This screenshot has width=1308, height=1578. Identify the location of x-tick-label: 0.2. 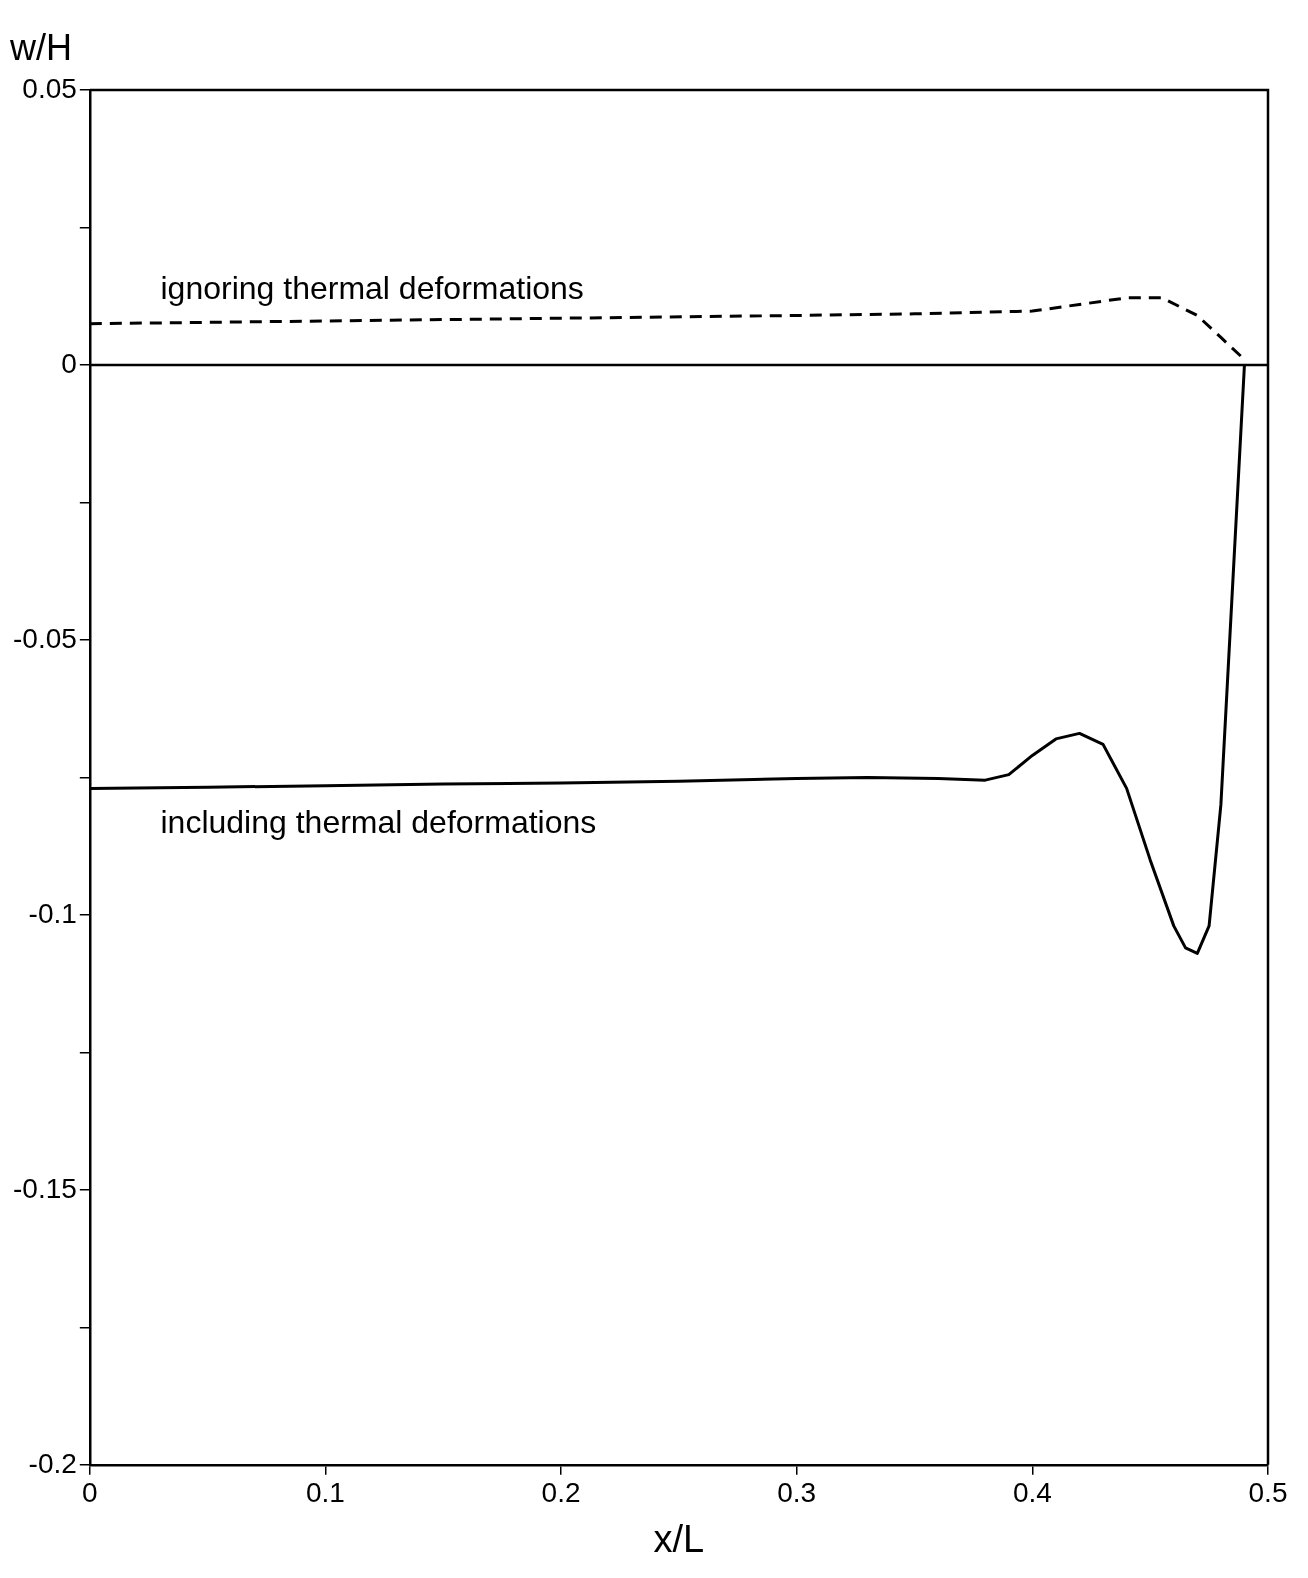
(561, 1493).